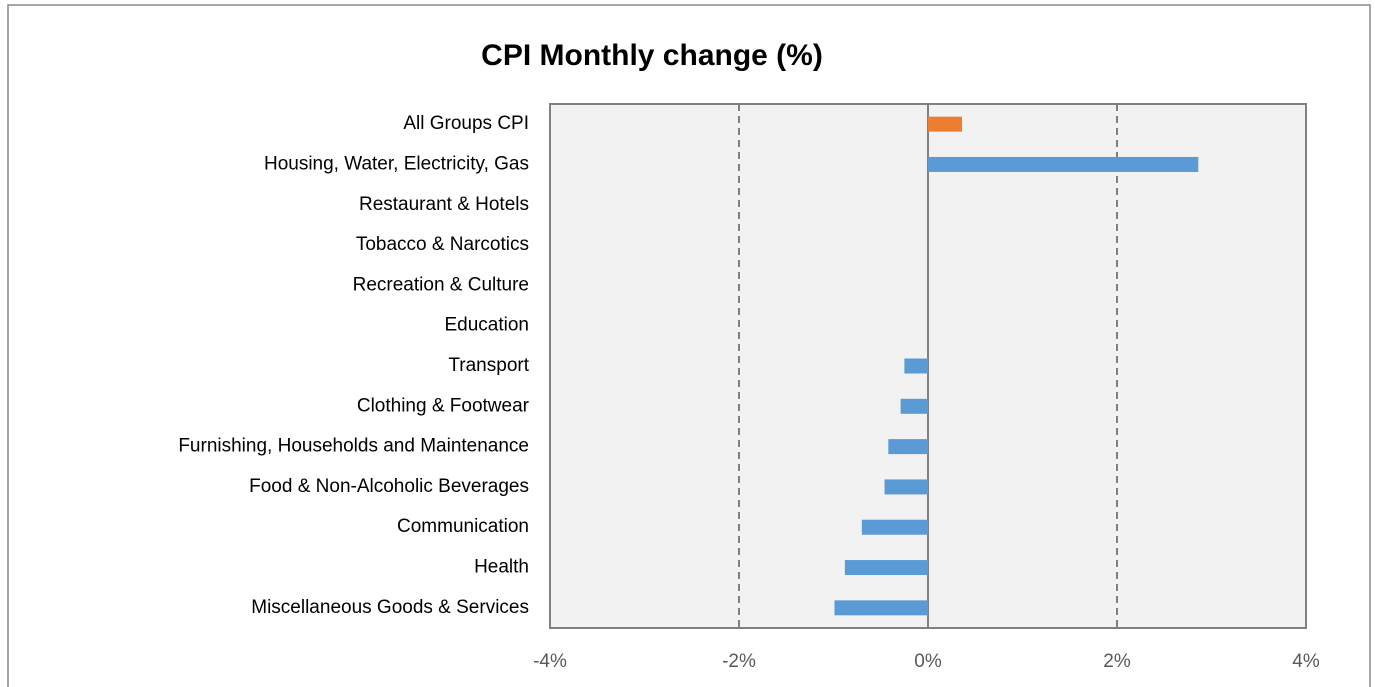 The image size is (1375, 687). What do you see at coordinates (396, 163) in the screenshot?
I see `y-tick-label: Housing, Water, Electricity, Gas` at bounding box center [396, 163].